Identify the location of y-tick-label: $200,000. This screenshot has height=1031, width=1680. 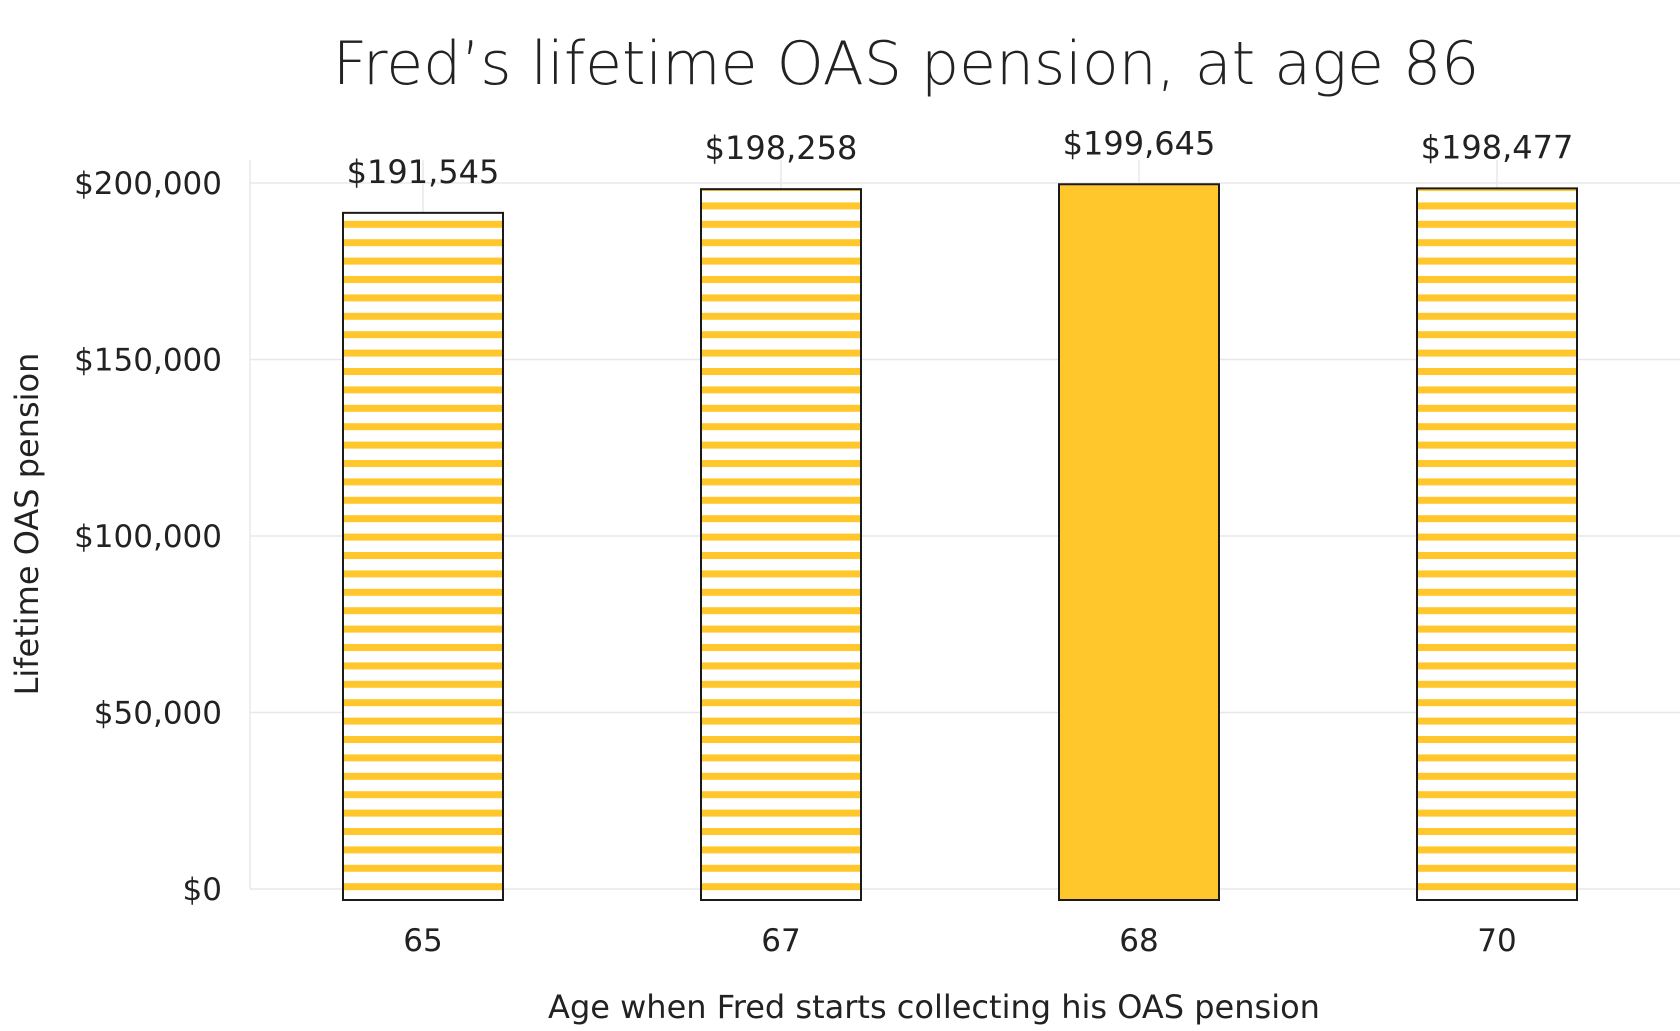
(148, 184).